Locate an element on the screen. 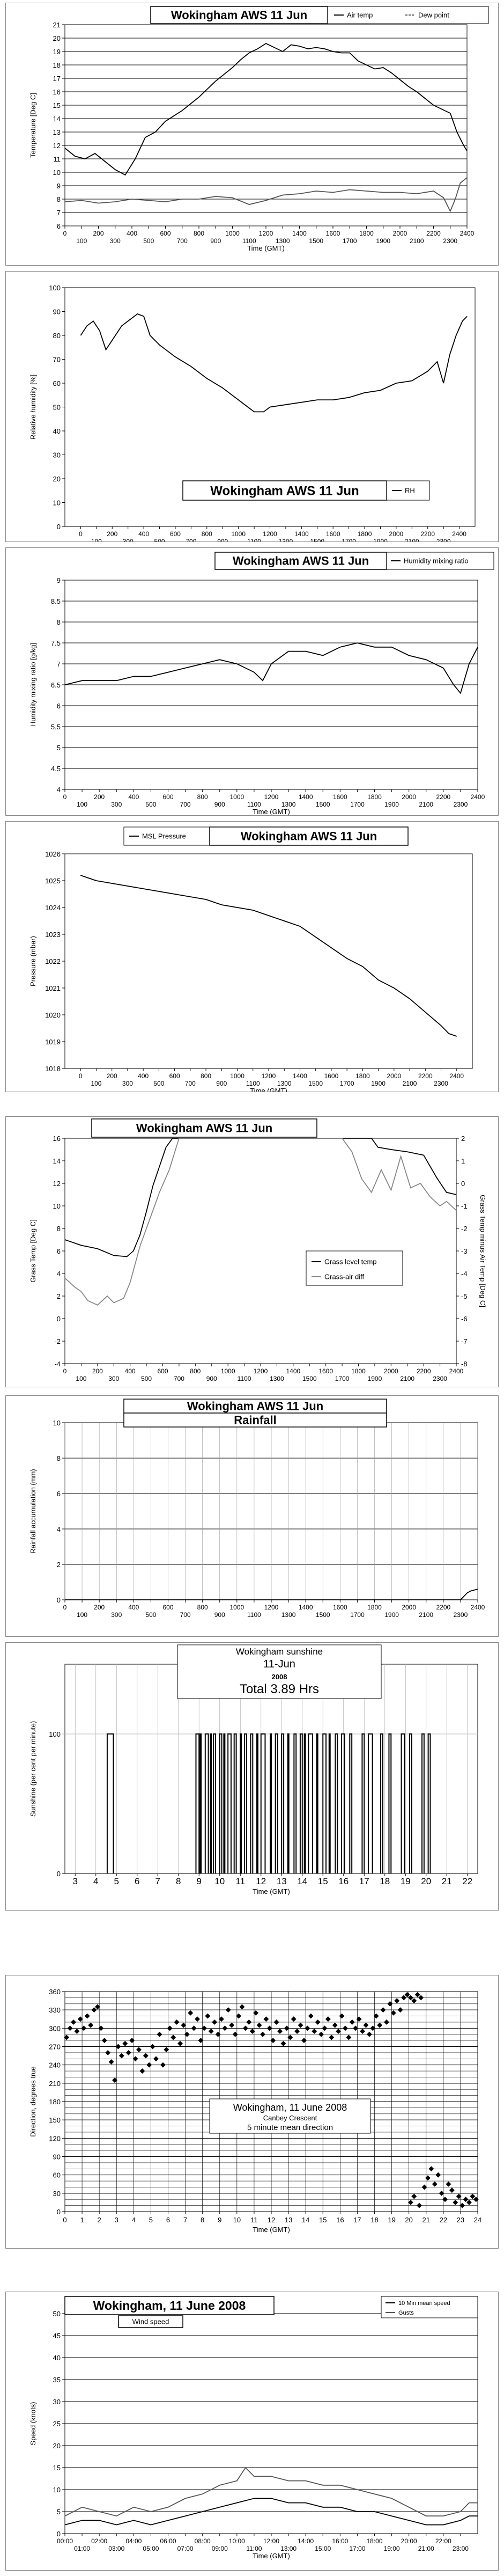 The height and width of the screenshot is (2576, 504). chart-label: Wind speed is located at coordinates (150, 2322).